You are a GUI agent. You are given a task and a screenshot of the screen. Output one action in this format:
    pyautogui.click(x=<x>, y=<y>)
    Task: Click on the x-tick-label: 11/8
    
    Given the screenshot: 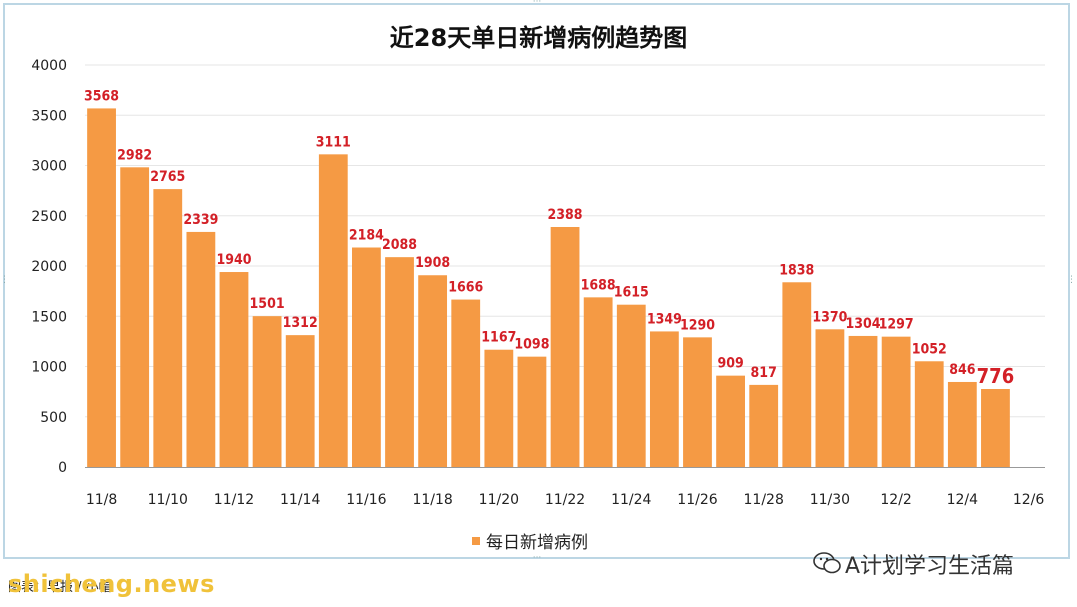 What is the action you would take?
    pyautogui.click(x=101, y=500)
    